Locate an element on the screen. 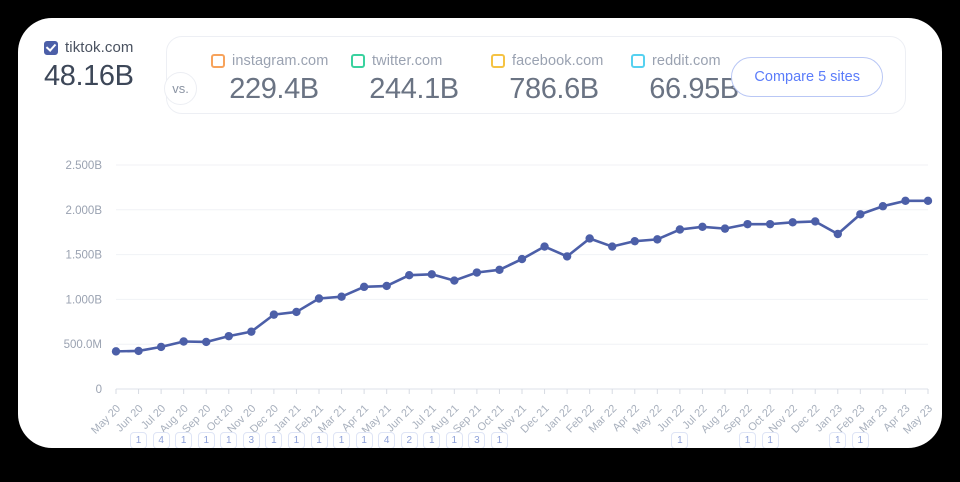 Image resolution: width=960 pixels, height=482 pixels. primary-site-check-row: tiktok.com is located at coordinates (114, 47).